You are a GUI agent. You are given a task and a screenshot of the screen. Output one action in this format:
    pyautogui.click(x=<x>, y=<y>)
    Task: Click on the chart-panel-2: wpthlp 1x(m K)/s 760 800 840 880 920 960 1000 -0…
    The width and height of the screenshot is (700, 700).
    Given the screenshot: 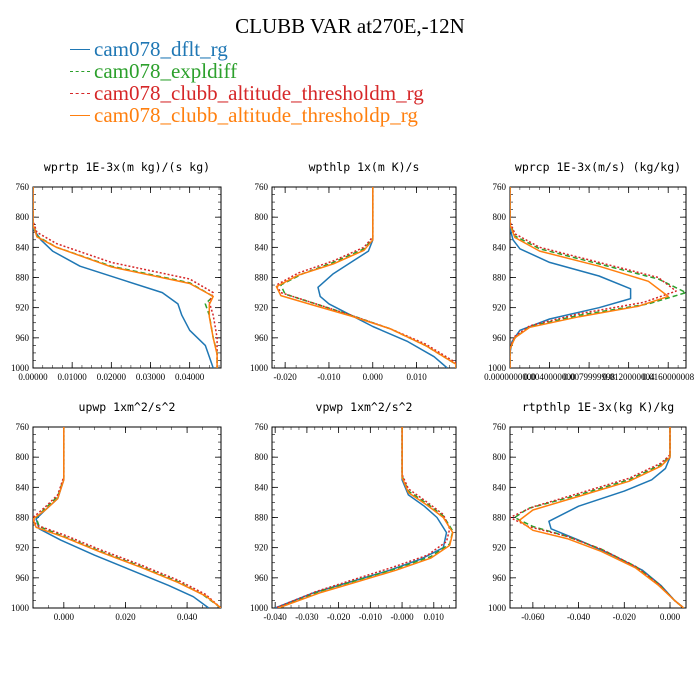 What is the action you would take?
    pyautogui.click(x=353, y=271)
    